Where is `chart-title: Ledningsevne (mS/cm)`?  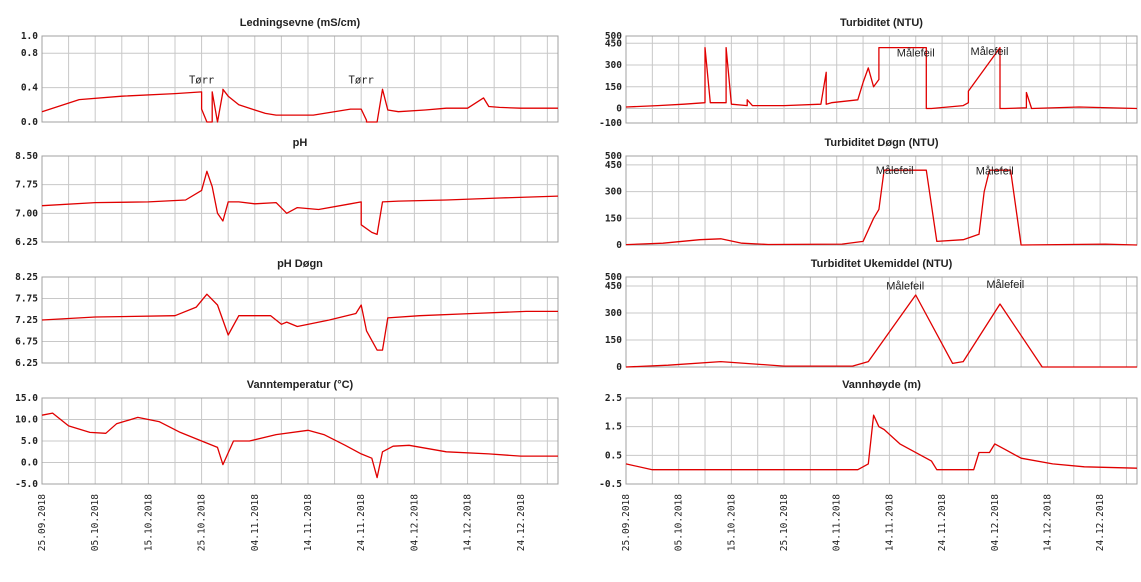
chart-title: Ledningsevne (mS/cm) is located at coordinates (300, 23).